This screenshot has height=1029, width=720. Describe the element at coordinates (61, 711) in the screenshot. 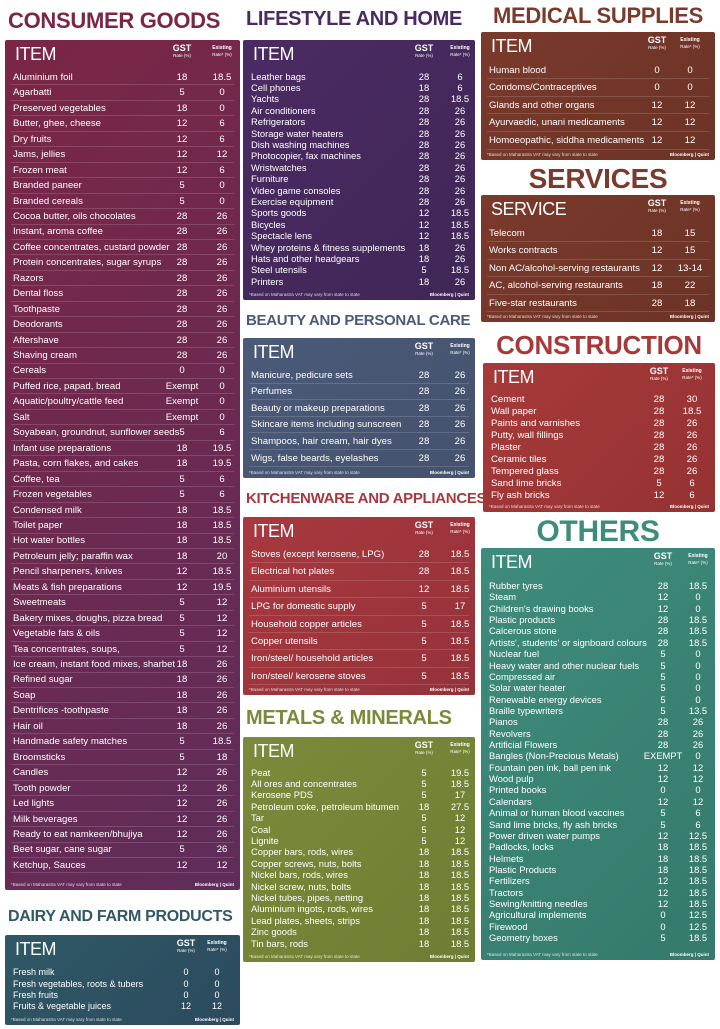

I see `item-name: Dentrifices -toothpaste` at that location.